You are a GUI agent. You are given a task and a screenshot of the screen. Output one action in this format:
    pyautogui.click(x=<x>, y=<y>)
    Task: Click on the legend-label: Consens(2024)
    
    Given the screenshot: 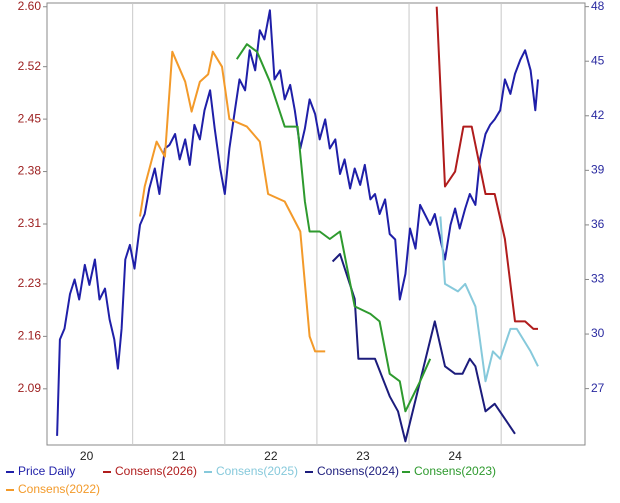 What is the action you would take?
    pyautogui.click(x=358, y=471)
    